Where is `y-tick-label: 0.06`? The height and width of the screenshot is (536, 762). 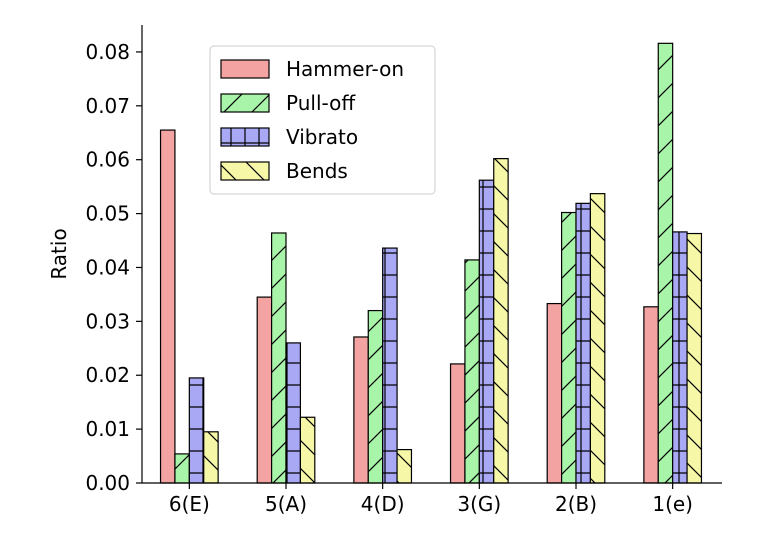
y-tick-label: 0.06 is located at coordinates (107, 160).